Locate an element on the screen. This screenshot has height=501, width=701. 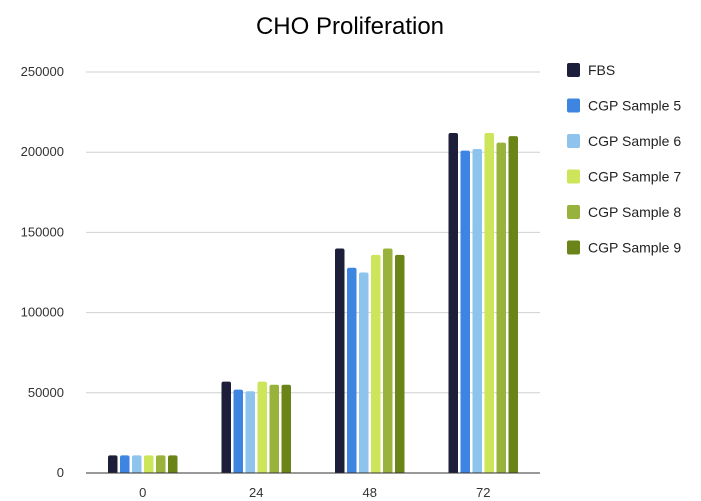
y-tick-label: 0 is located at coordinates (60, 472).